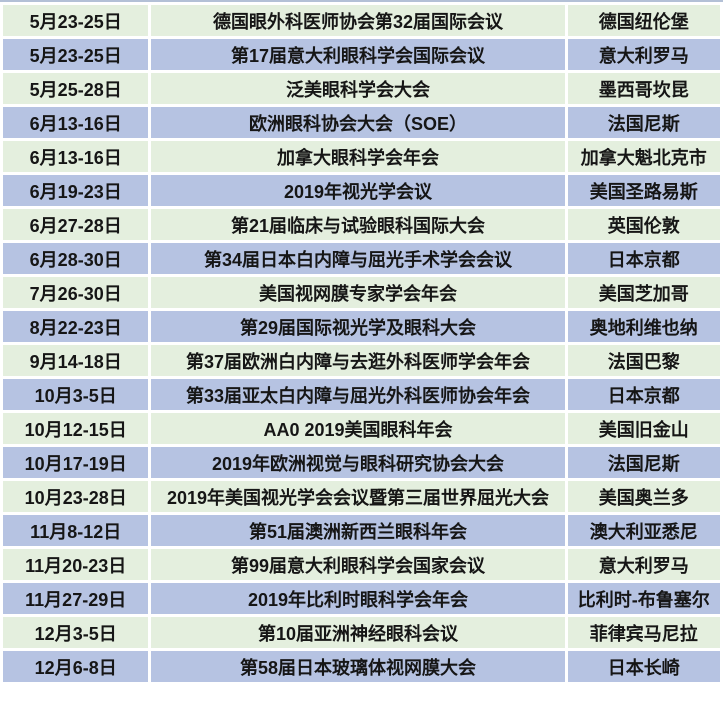  I want to click on cell-event: 第21届临床与试验眼科国际大会, so click(358, 224).